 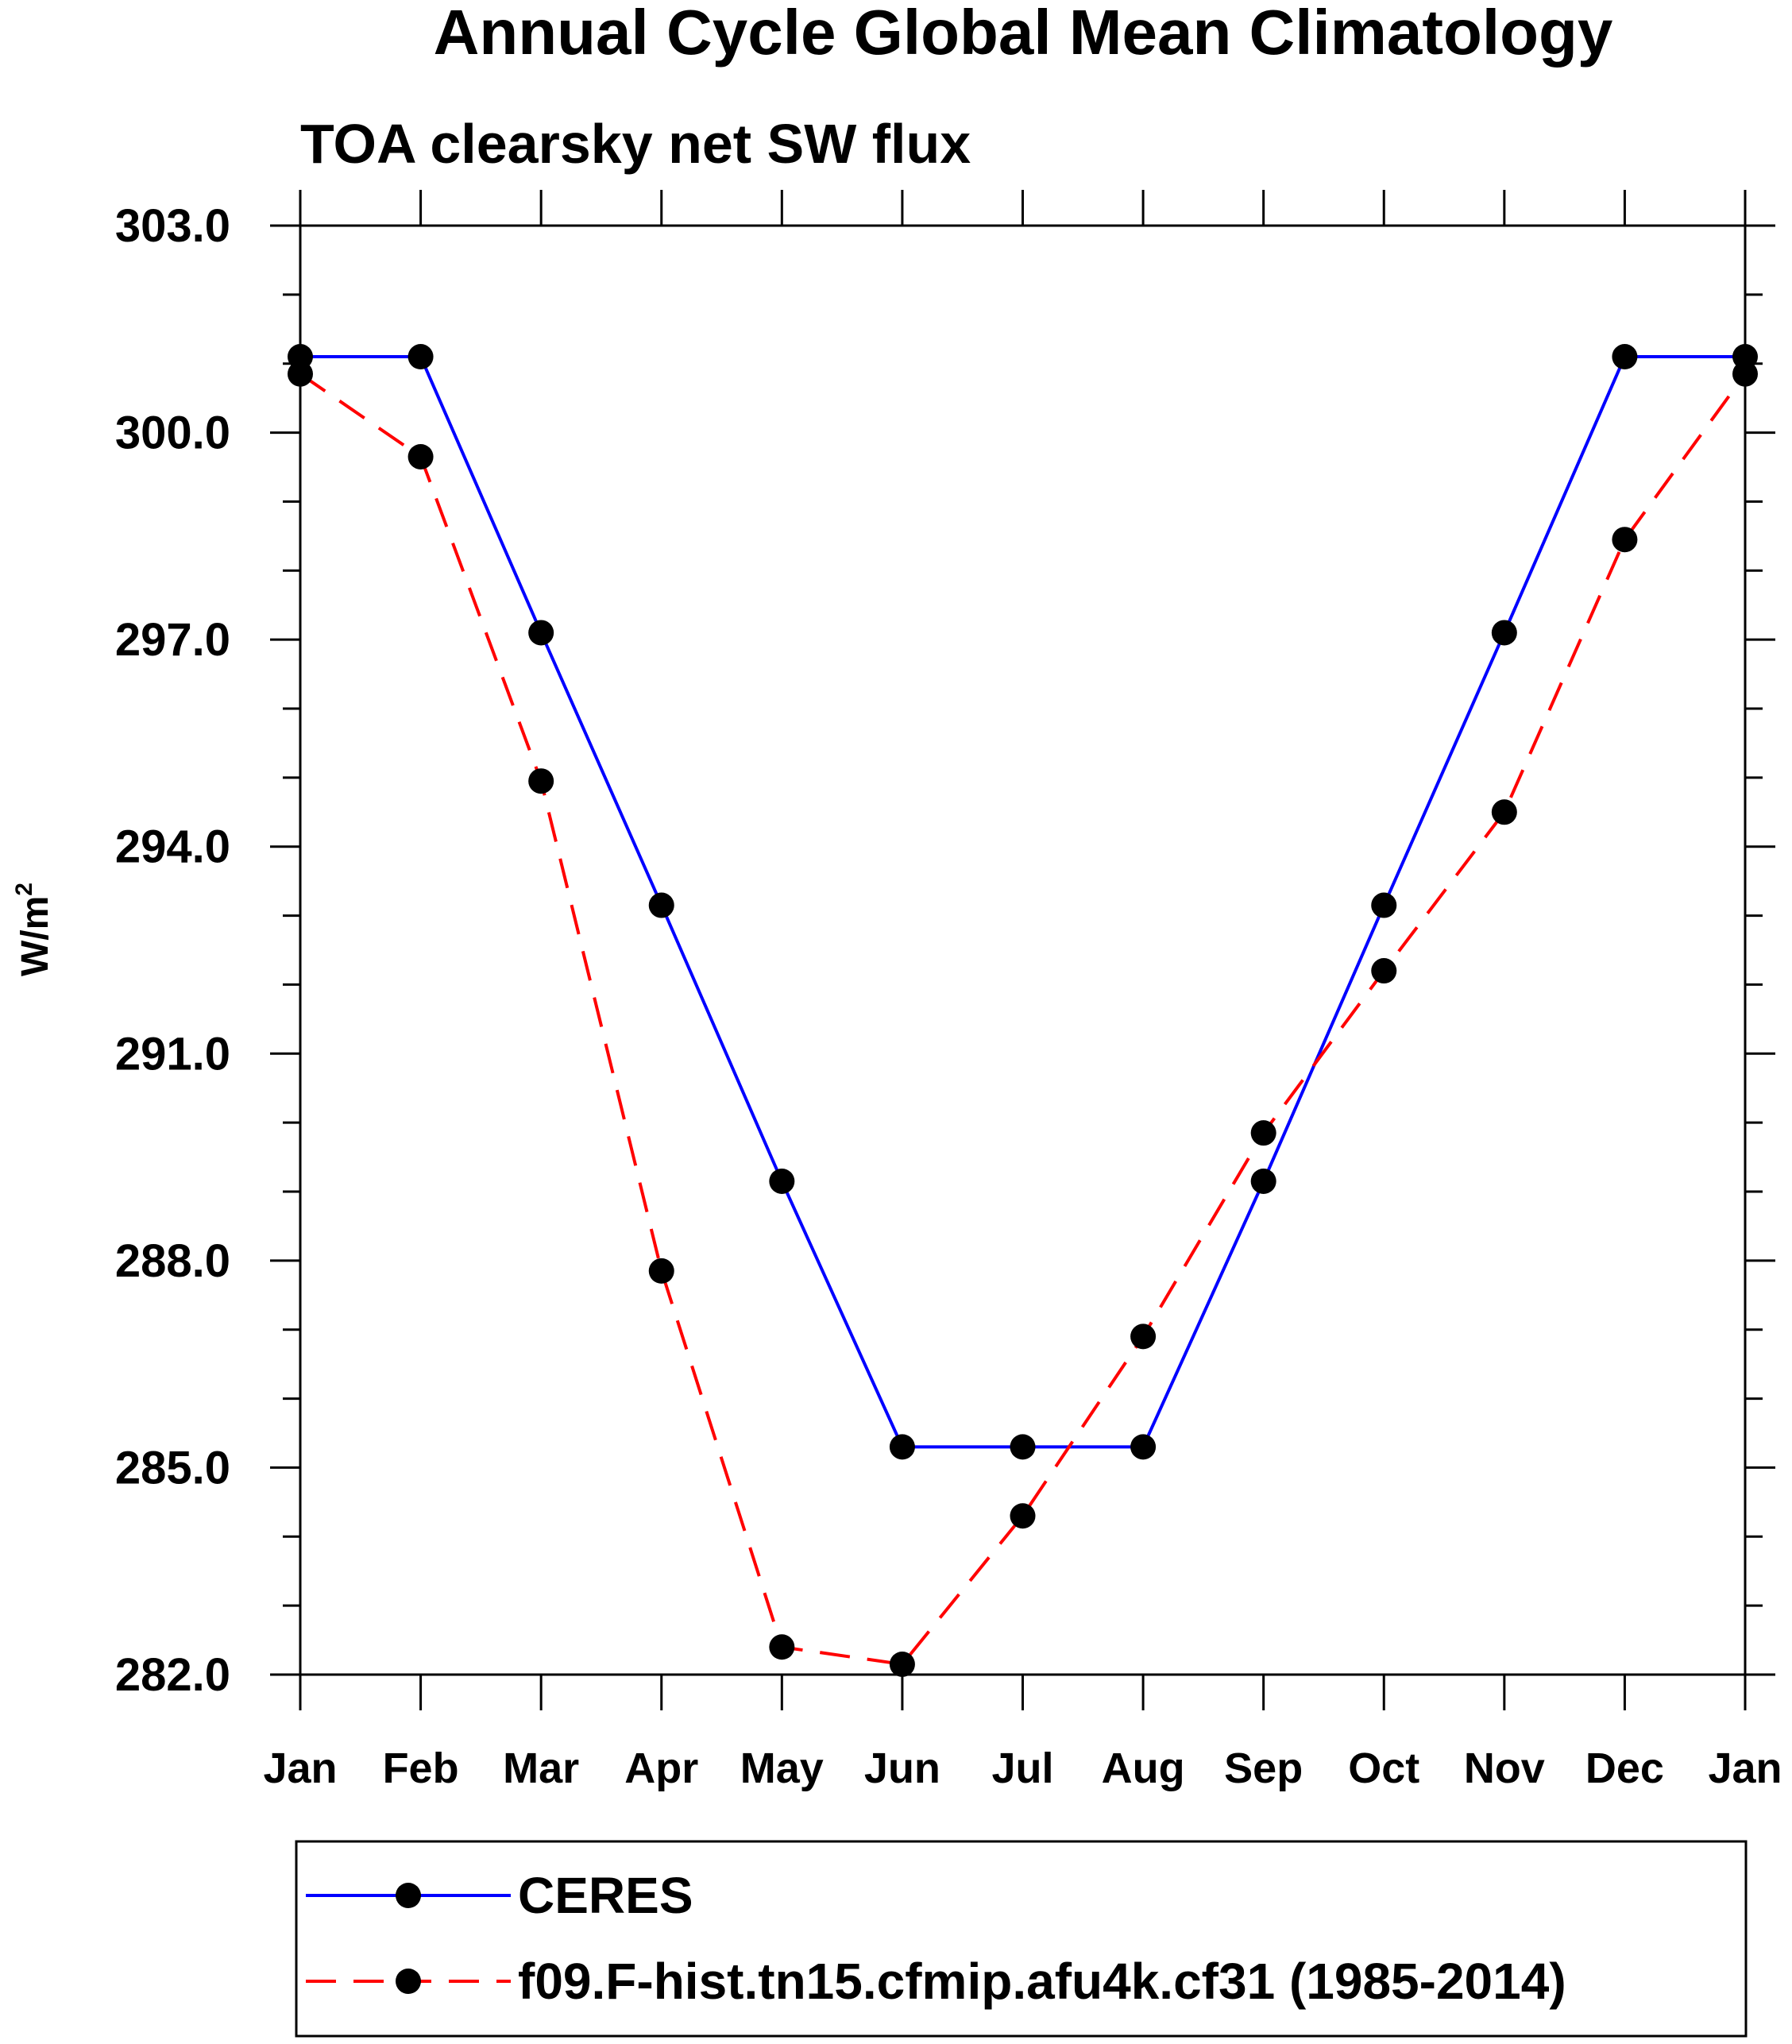 What do you see at coordinates (172, 1261) in the screenshot?
I see `y-tick-label: 288.0` at bounding box center [172, 1261].